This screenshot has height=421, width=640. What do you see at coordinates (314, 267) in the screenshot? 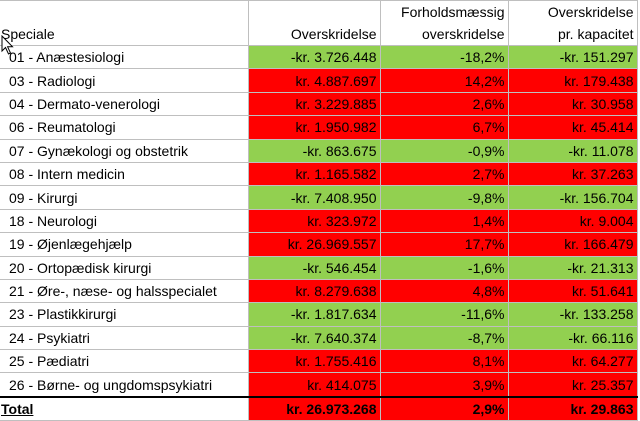
I see `cell-overskridelse: -kr. 546.454` at bounding box center [314, 267].